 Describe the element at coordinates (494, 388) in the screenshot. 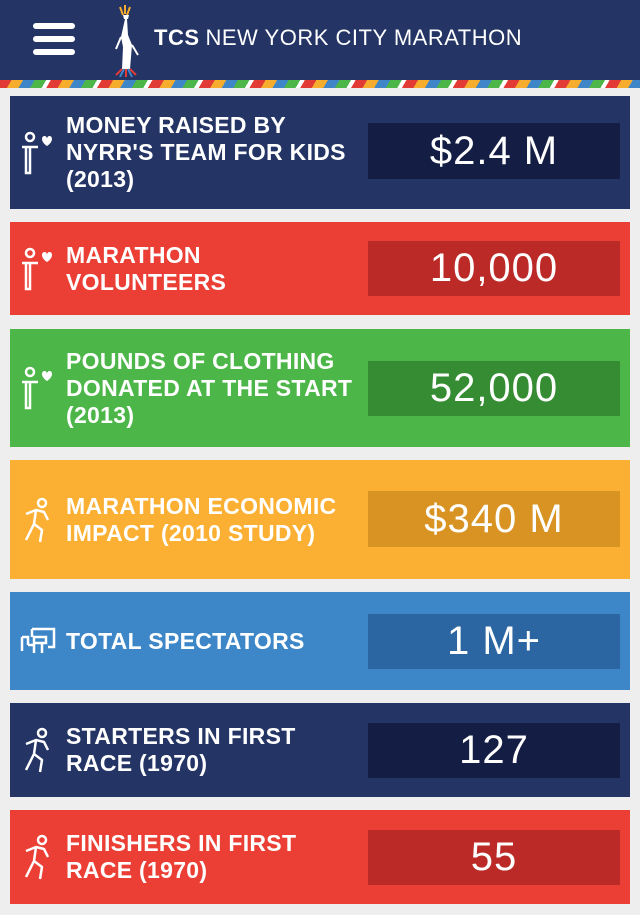

I see `stat-value: 52,000` at that location.